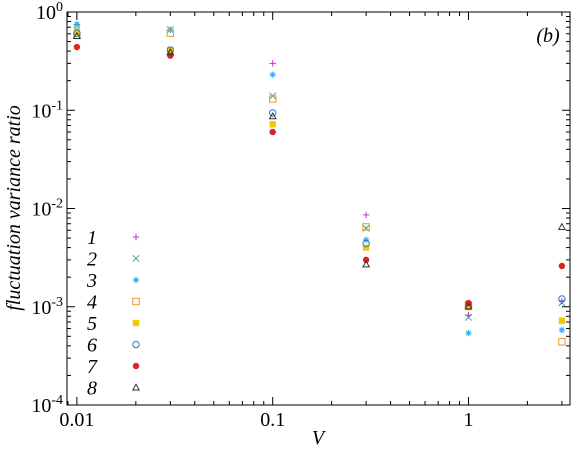 This screenshot has width=581, height=451. What do you see at coordinates (91, 281) in the screenshot?
I see `legend-label: 3` at bounding box center [91, 281].